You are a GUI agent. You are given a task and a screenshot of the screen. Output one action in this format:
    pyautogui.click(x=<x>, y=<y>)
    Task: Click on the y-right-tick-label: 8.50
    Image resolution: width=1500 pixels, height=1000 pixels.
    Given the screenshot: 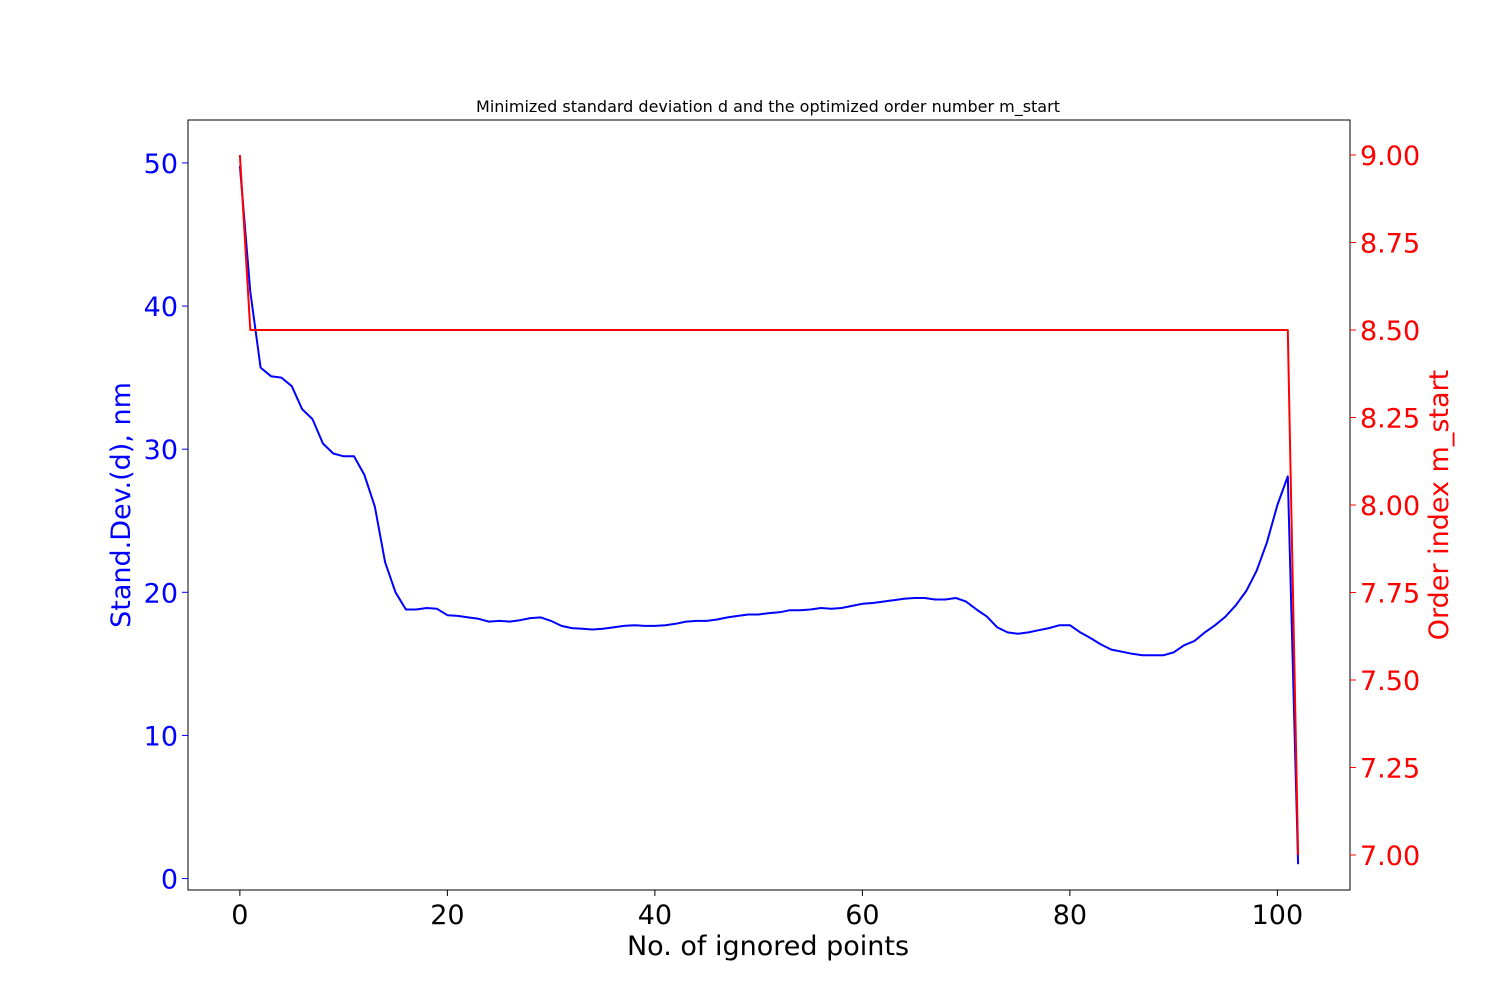 What is the action you would take?
    pyautogui.click(x=1390, y=331)
    